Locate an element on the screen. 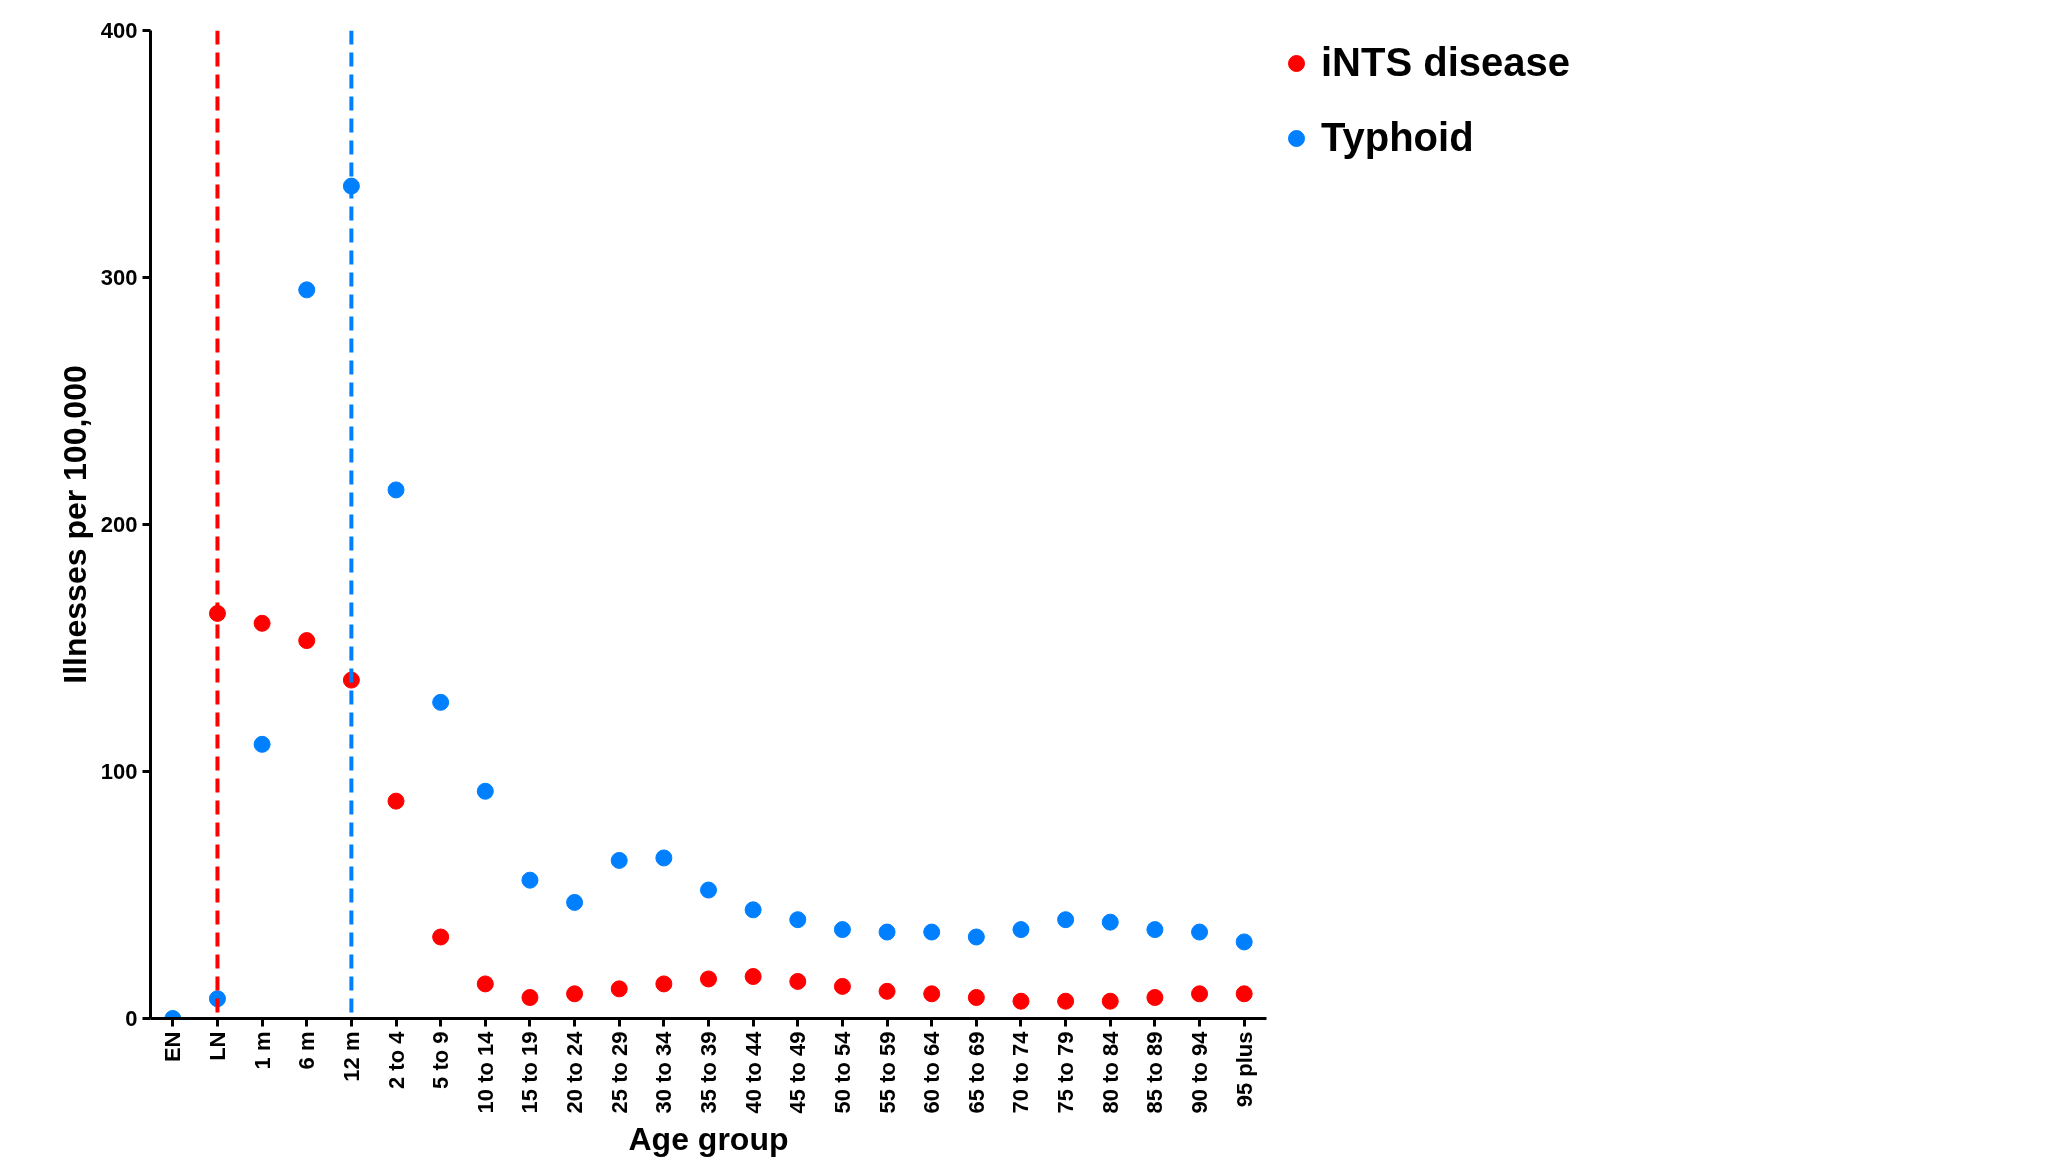  legend-label: iNTS disease is located at coordinates (1446, 62).